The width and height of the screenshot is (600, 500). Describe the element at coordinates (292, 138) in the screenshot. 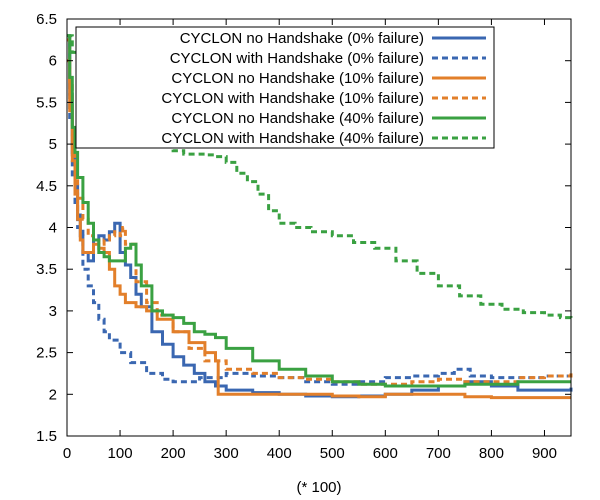

I see `legend-label-6: CYCLON with Handshake (40% failure)` at that location.